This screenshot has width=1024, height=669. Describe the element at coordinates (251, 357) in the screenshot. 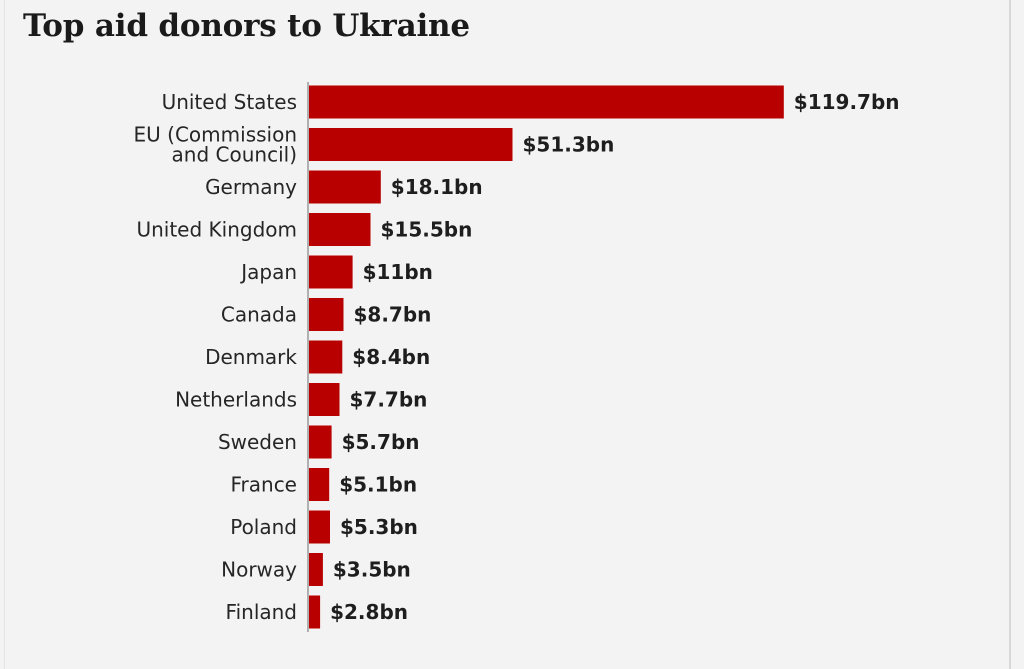

I see `category-label: Denmark` at that location.